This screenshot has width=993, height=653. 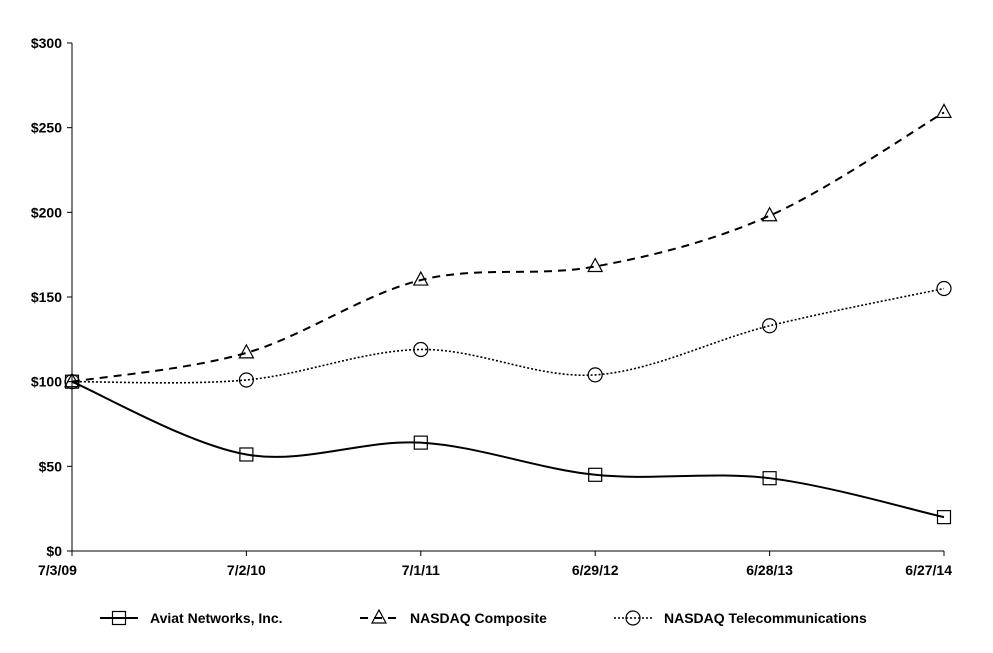 What do you see at coordinates (495, 570) in the screenshot?
I see `x-axis-labels: 7/3/09 7/2/10 7/1/11 6/29/12 6/28/13 6/27/14` at bounding box center [495, 570].